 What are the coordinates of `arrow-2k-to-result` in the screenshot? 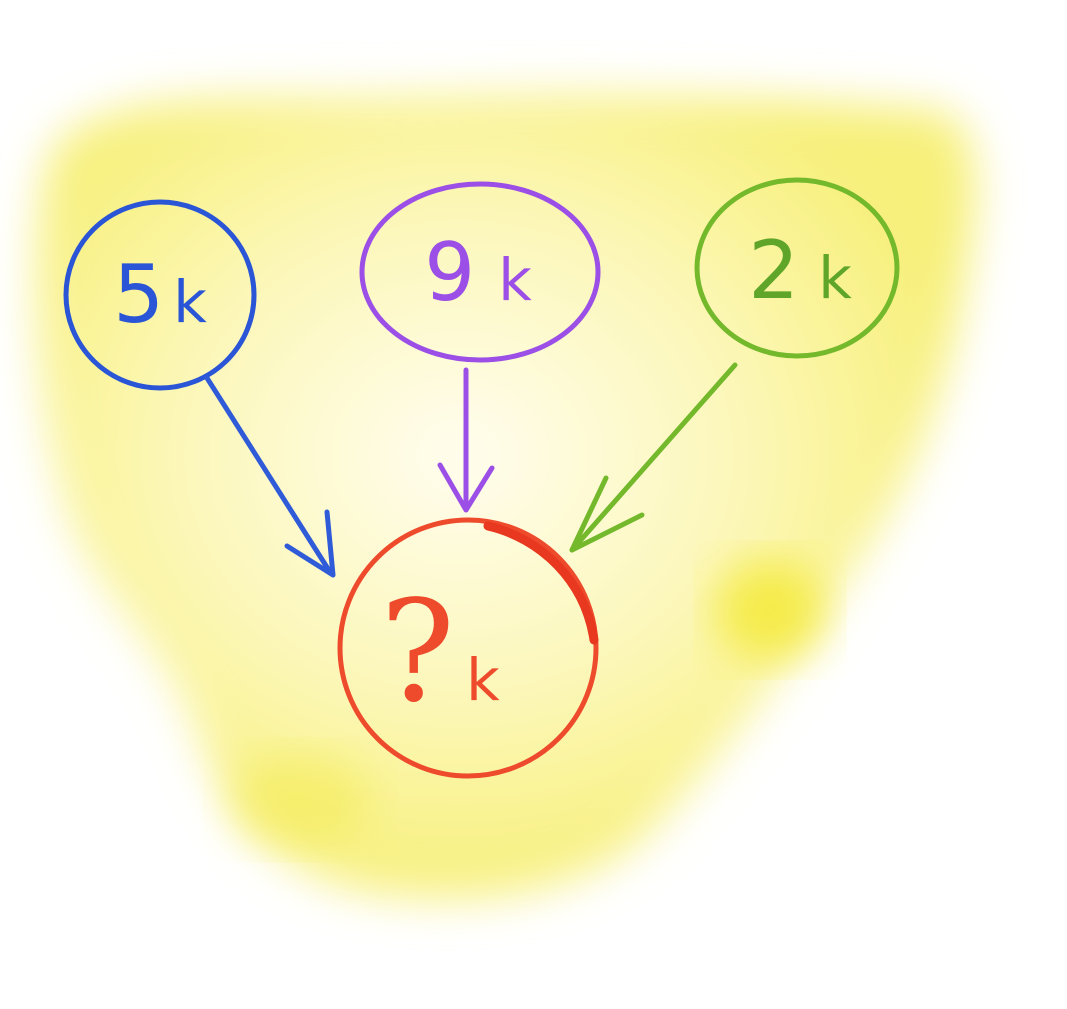 It's located at (653, 457).